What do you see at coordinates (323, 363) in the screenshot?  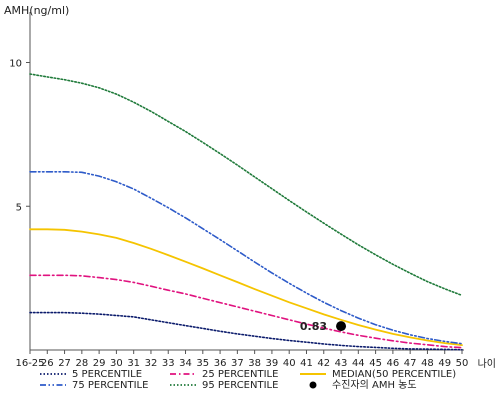 I see `x-tick-label: 42` at bounding box center [323, 363].